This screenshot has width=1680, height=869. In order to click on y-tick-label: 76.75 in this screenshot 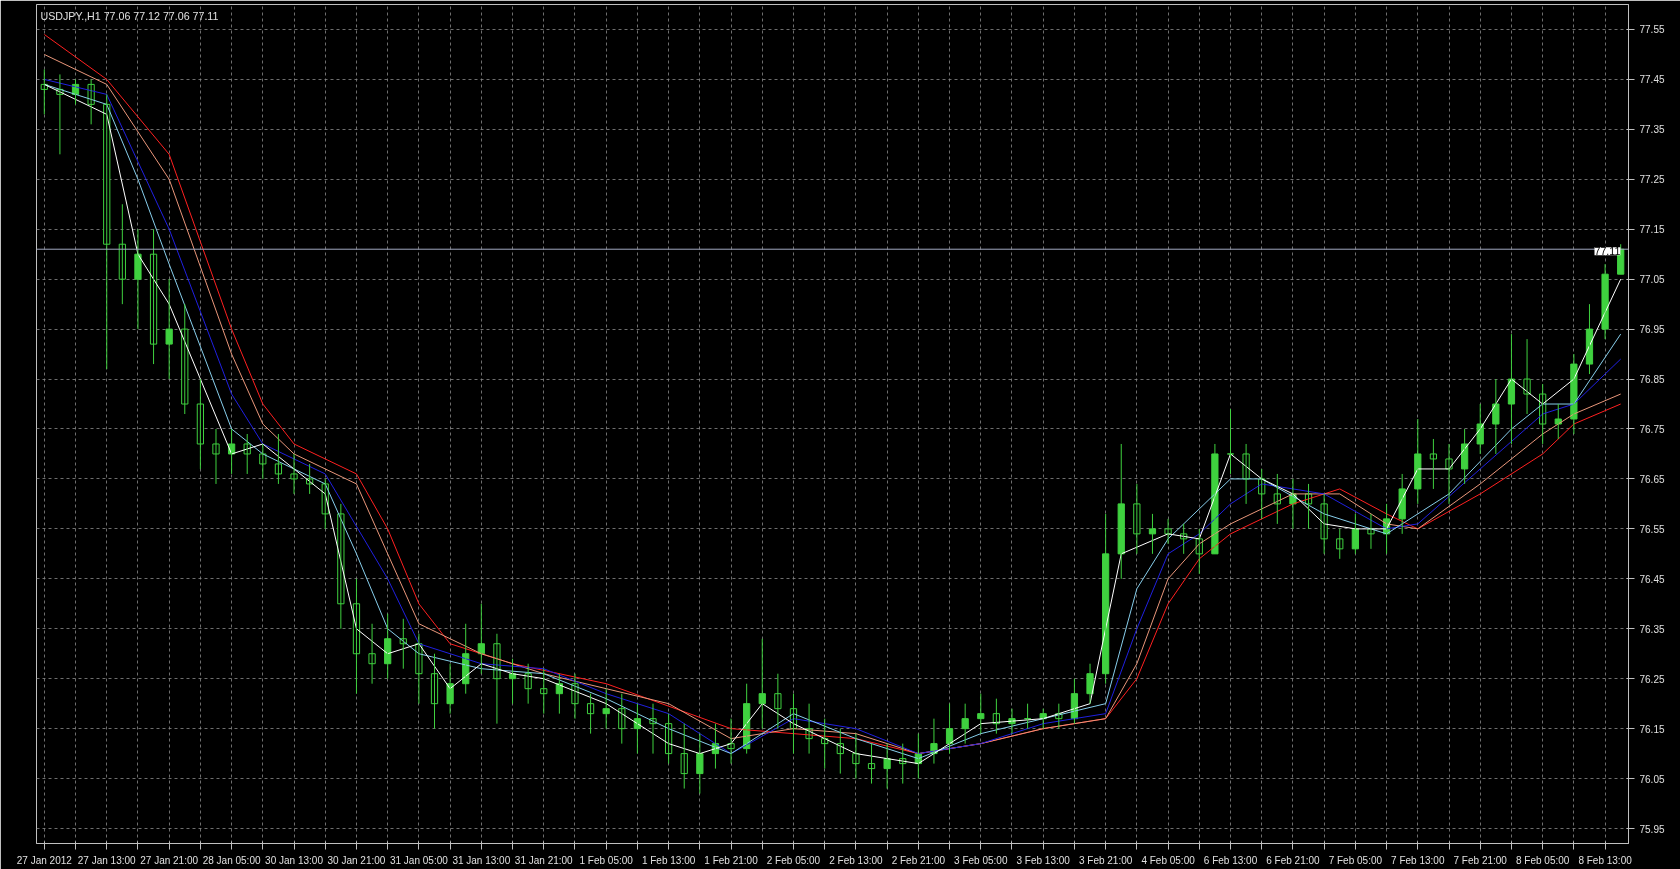, I will do `click(1652, 429)`.